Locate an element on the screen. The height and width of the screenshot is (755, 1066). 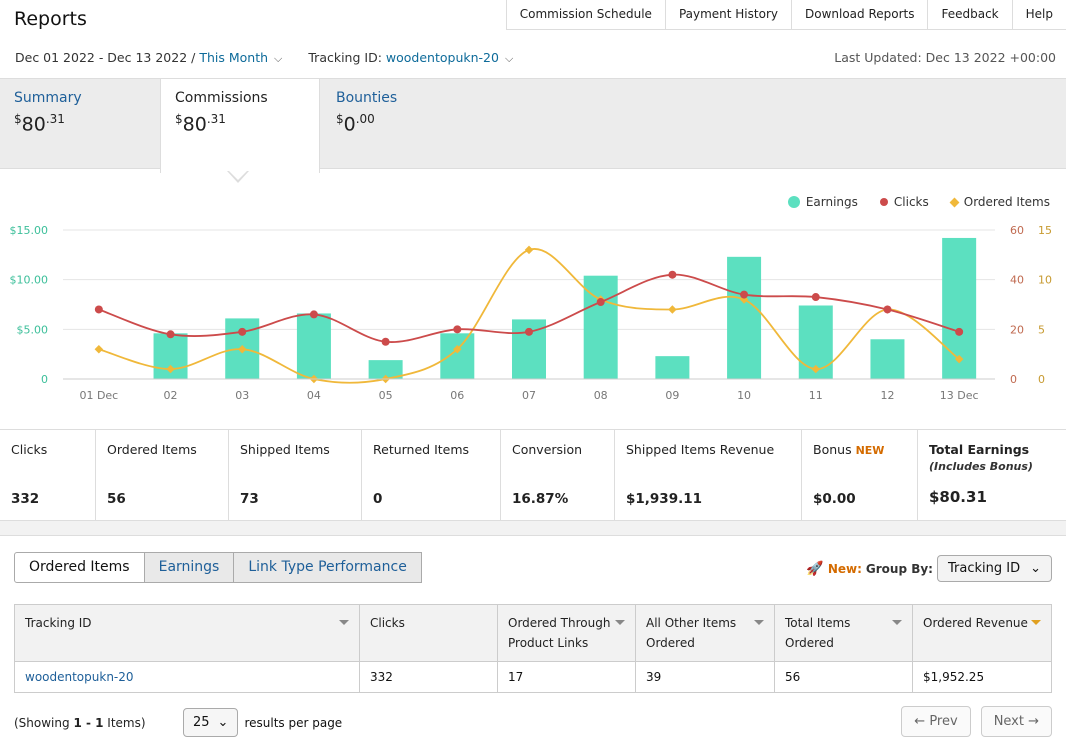
col-all-other-items: All Other Items Ordered is located at coordinates (705, 633).